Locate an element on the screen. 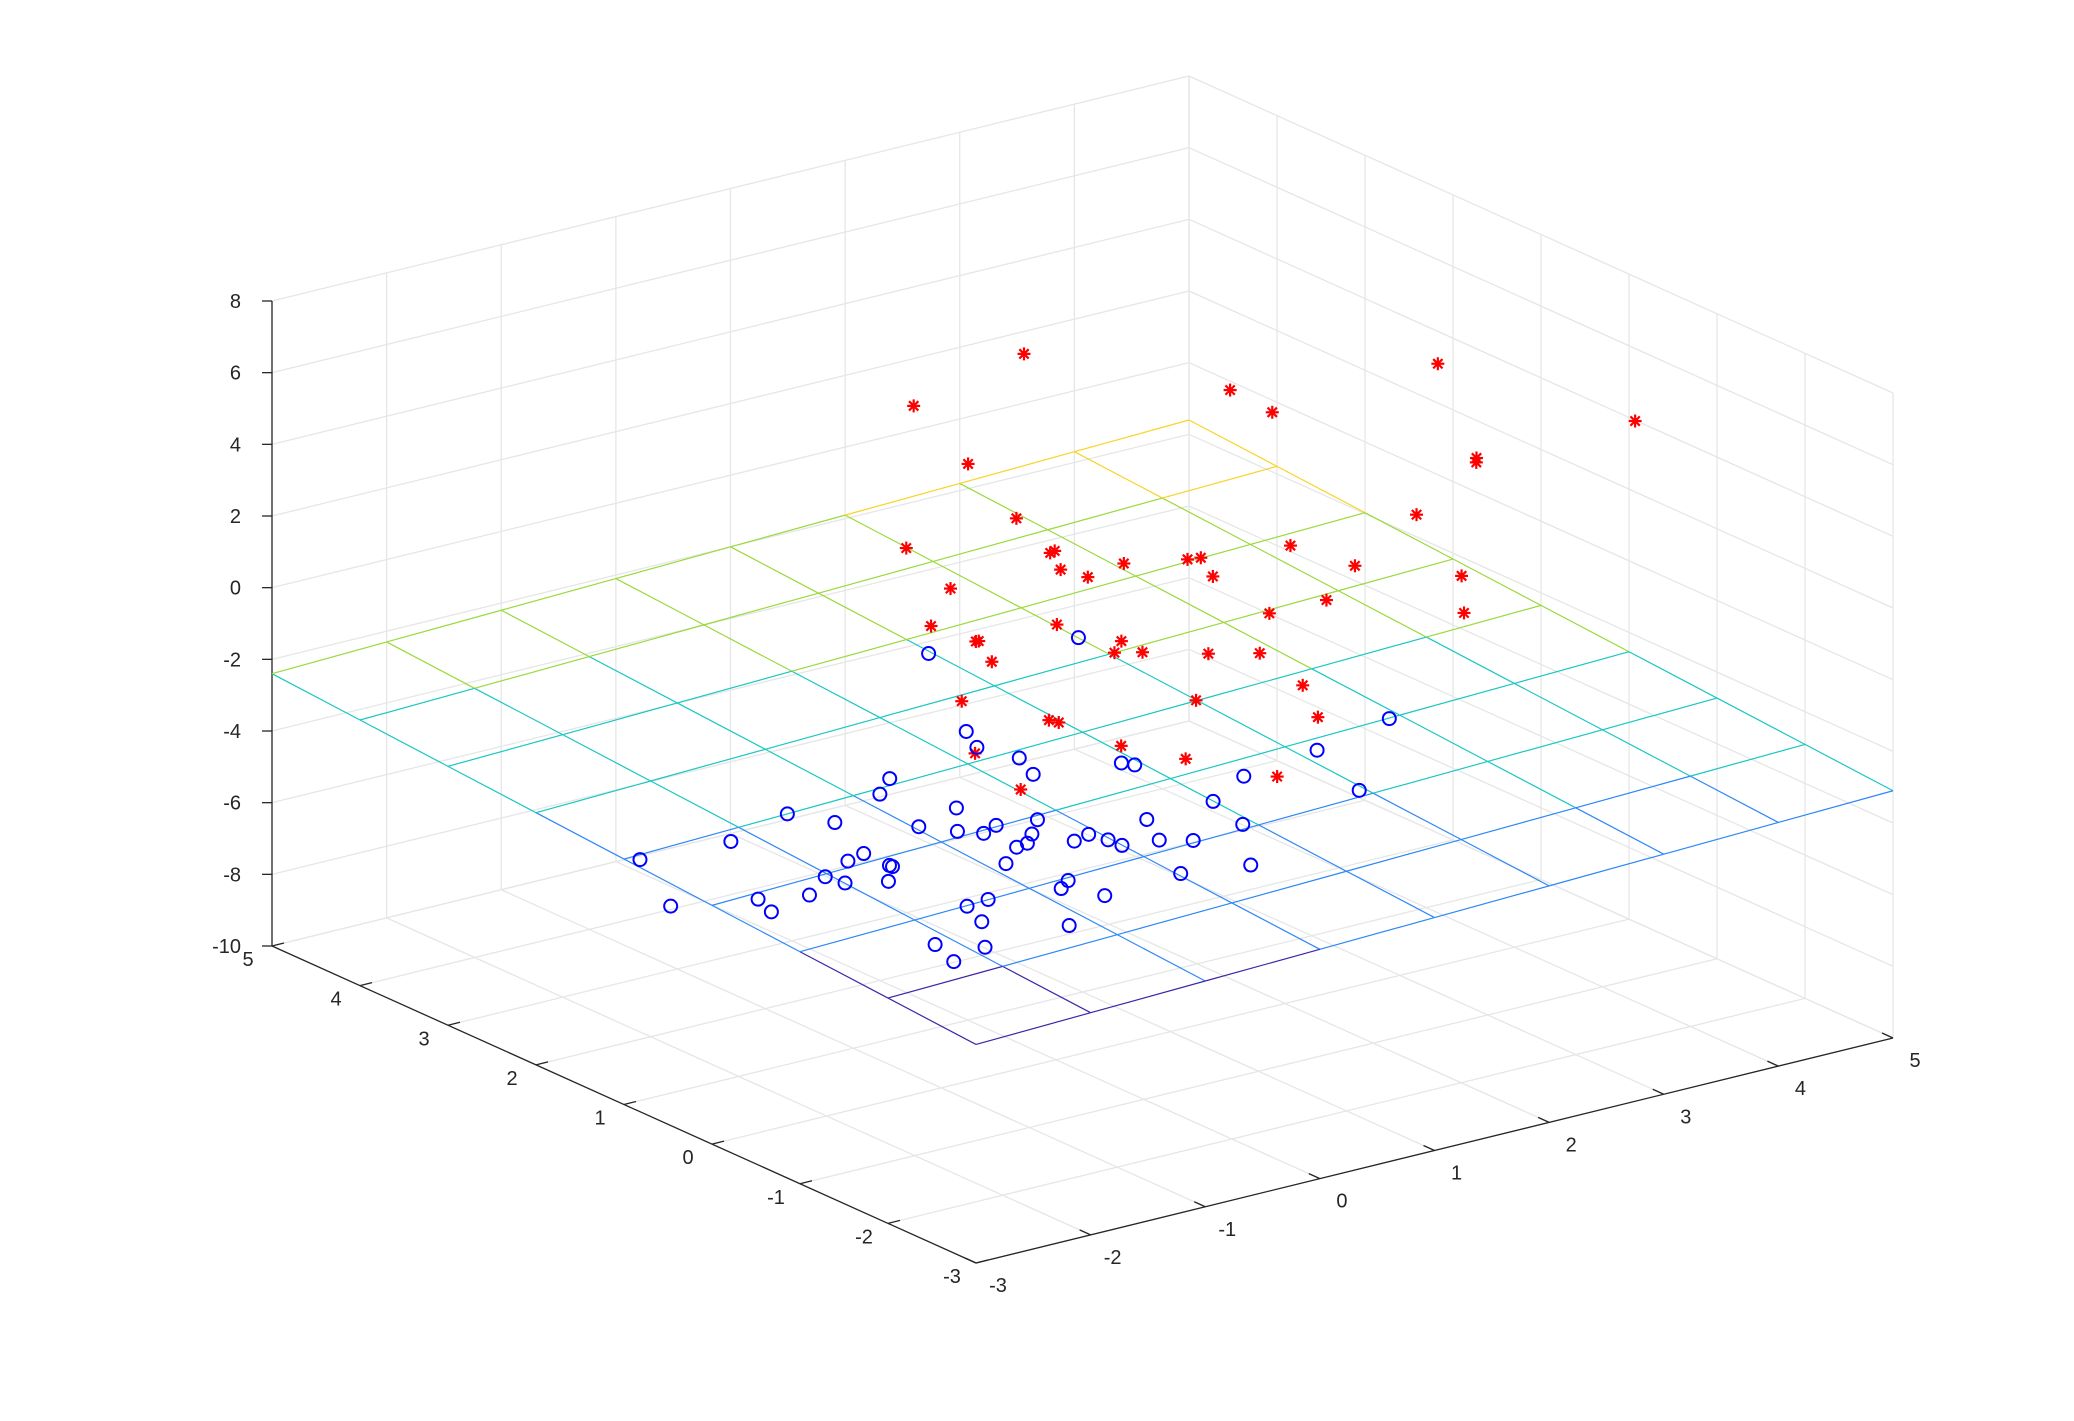  y-tick-label: 5 is located at coordinates (247, 960).